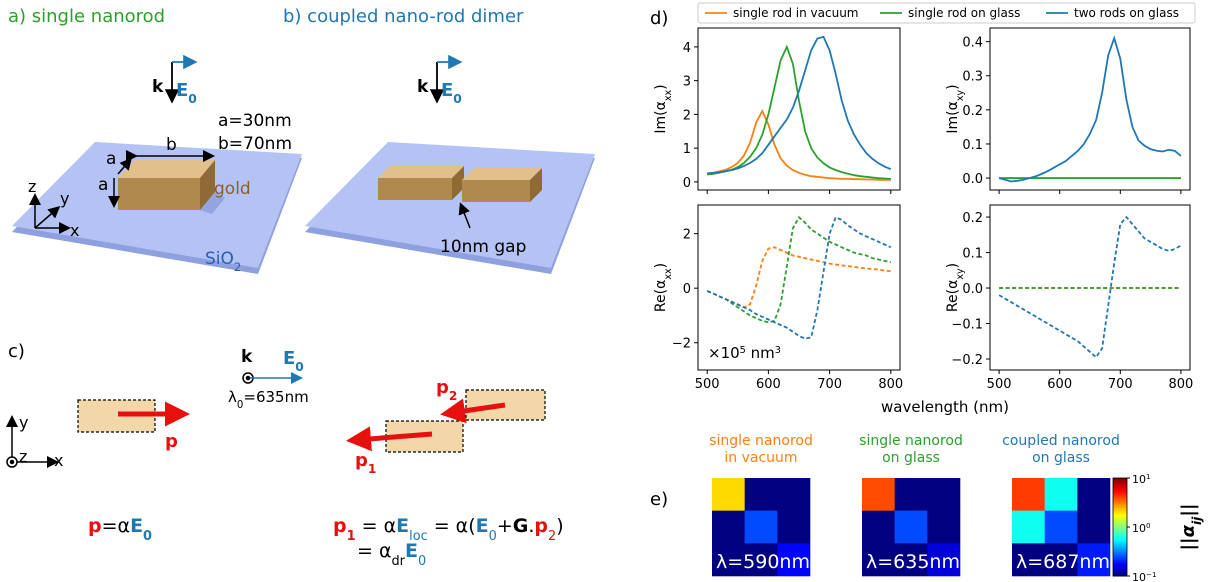  I want to click on text-part: d), so click(659, 18).